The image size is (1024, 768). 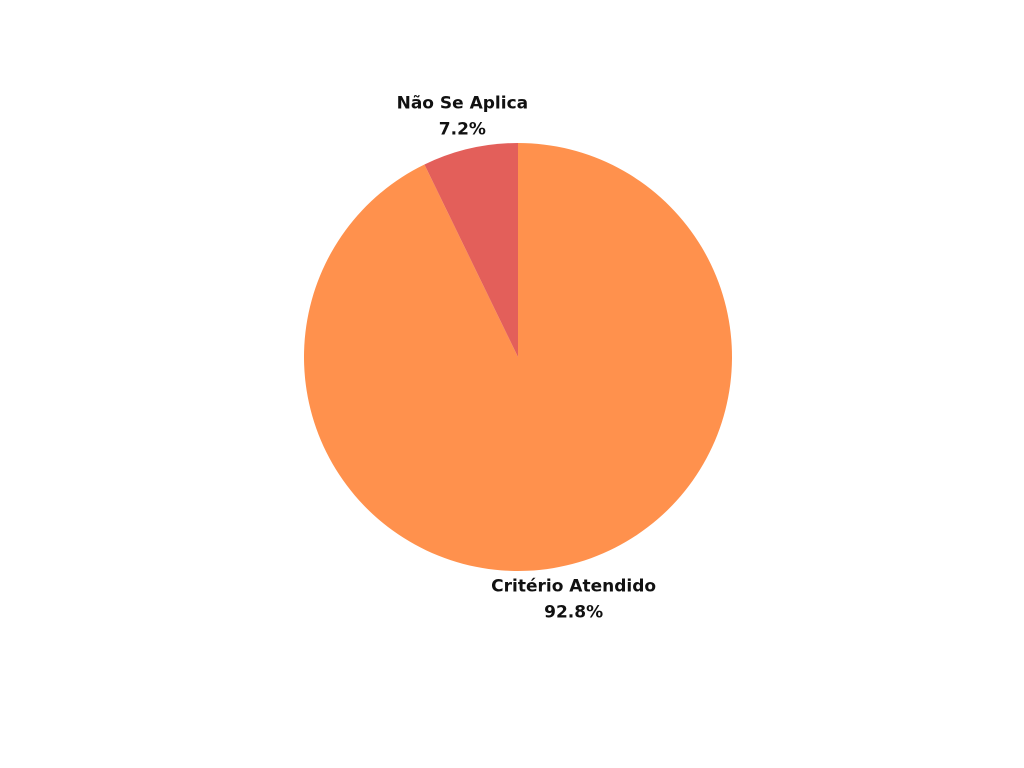 What do you see at coordinates (462, 129) in the screenshot?
I see `slice-percent-1: 7.2%` at bounding box center [462, 129].